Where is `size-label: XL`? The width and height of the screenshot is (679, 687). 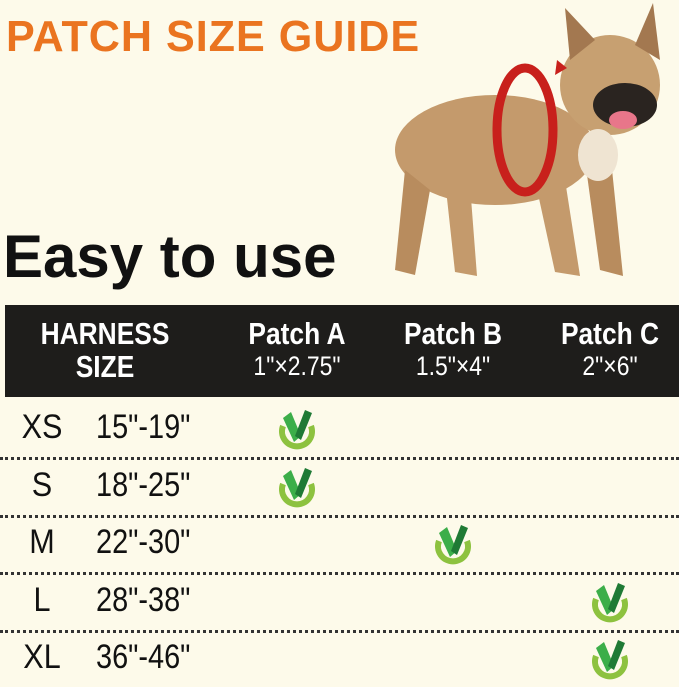
size-label: XL is located at coordinates (42, 657).